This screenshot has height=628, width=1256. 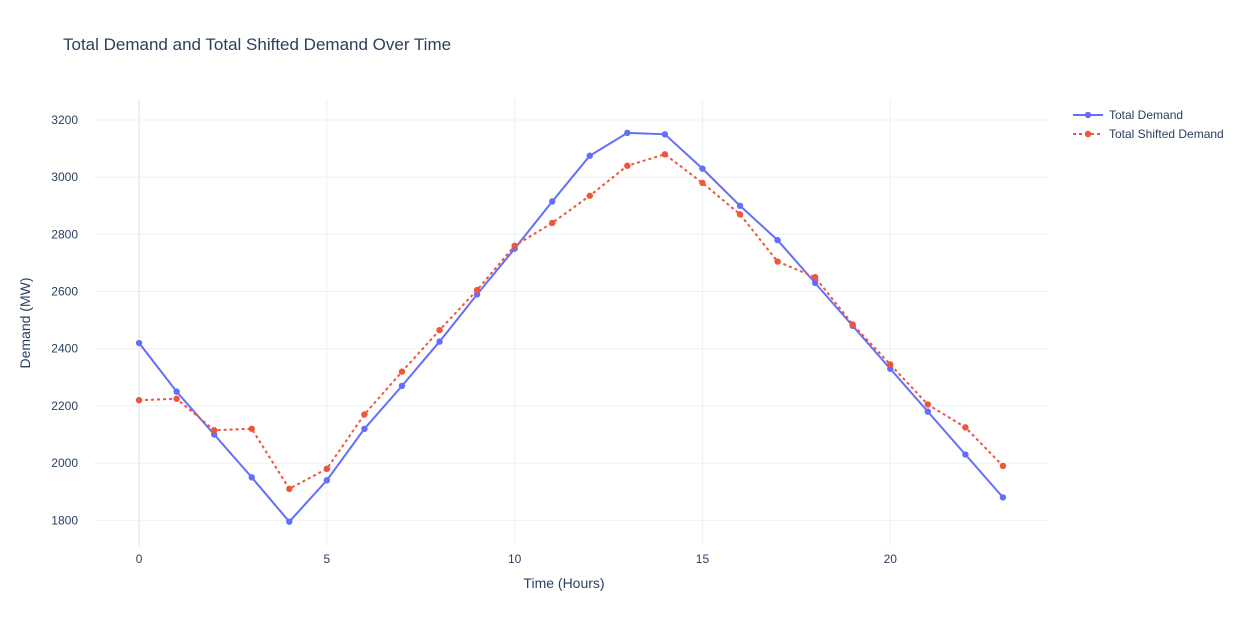 I want to click on x-tick-label: 5, so click(x=327, y=559).